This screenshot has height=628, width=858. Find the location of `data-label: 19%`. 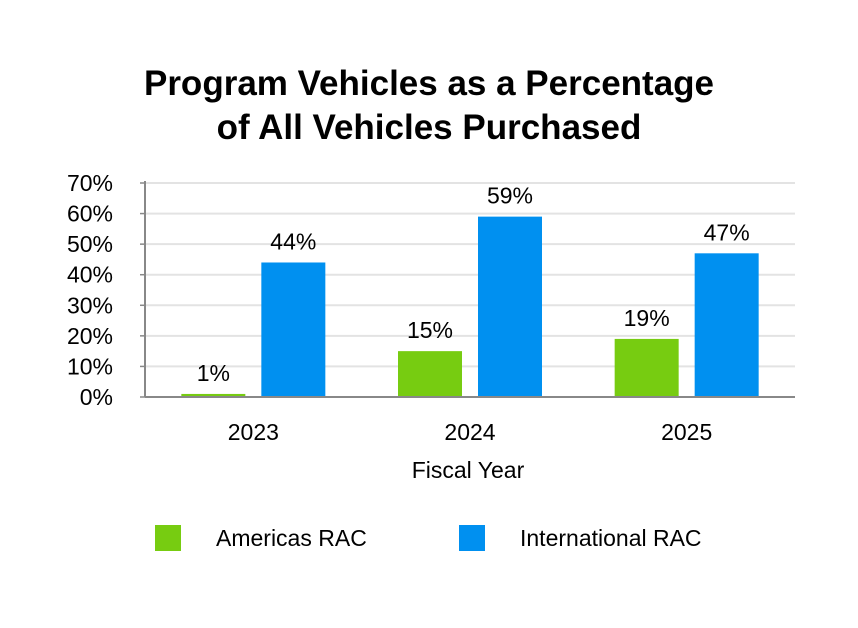

data-label: 19% is located at coordinates (647, 318).